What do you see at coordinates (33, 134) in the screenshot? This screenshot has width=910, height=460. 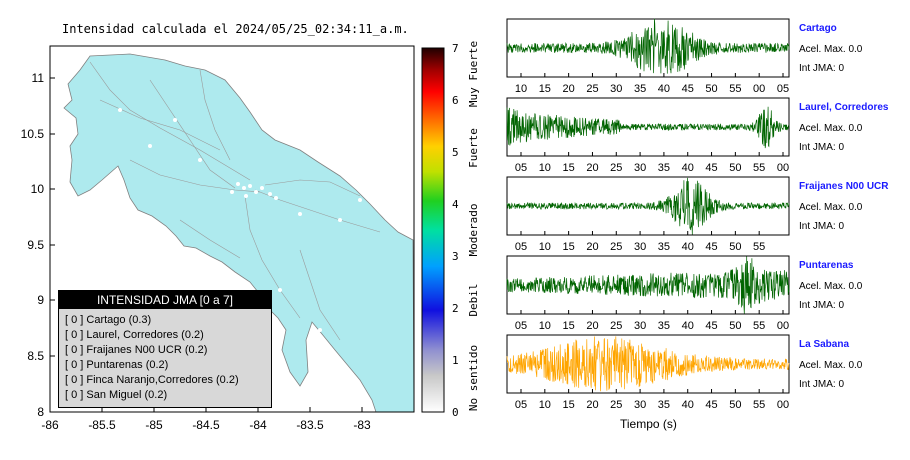 I see `lat-tick-label: 10.5` at bounding box center [33, 134].